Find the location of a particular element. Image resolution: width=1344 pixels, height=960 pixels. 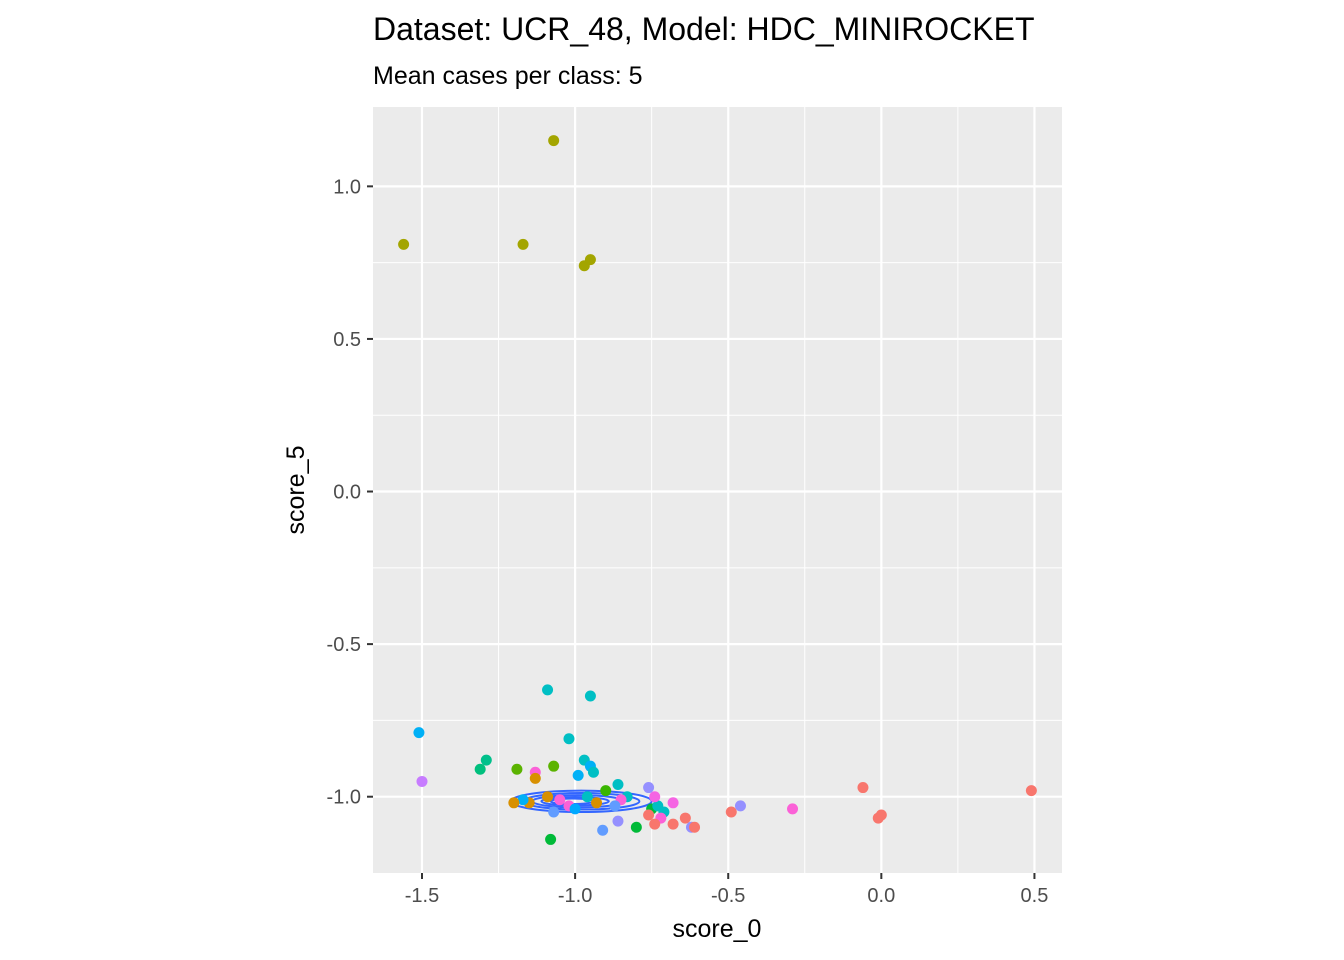

x-tick-label: -1.0 is located at coordinates (575, 896).